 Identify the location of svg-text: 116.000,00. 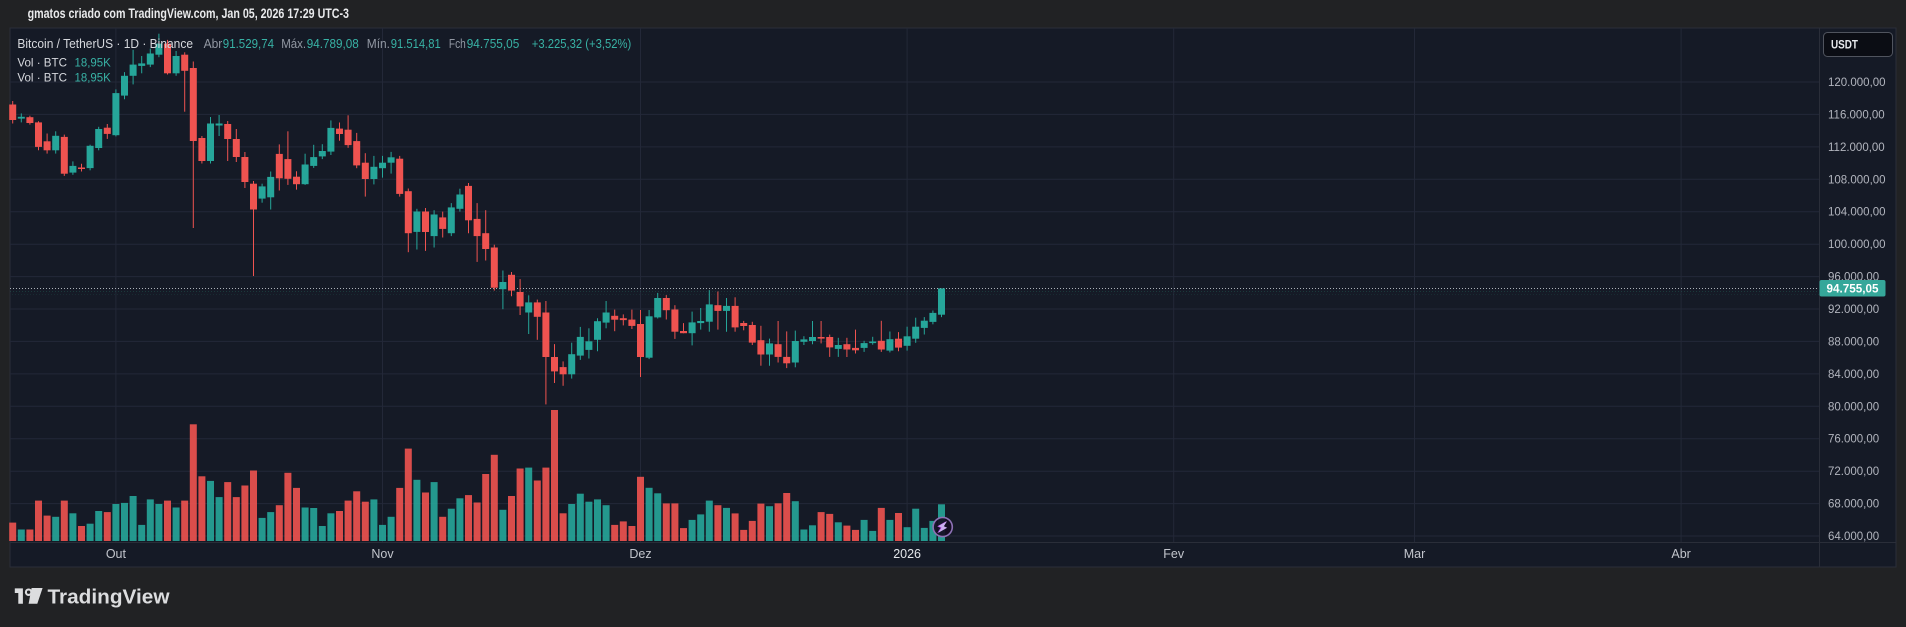
(1856, 115).